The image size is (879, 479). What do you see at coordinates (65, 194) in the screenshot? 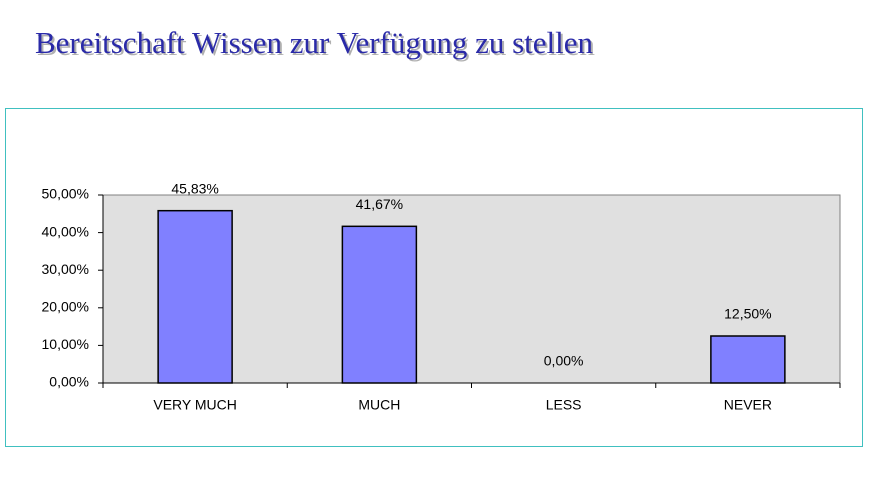
I see `y-tick-label: 50,00%` at bounding box center [65, 194].